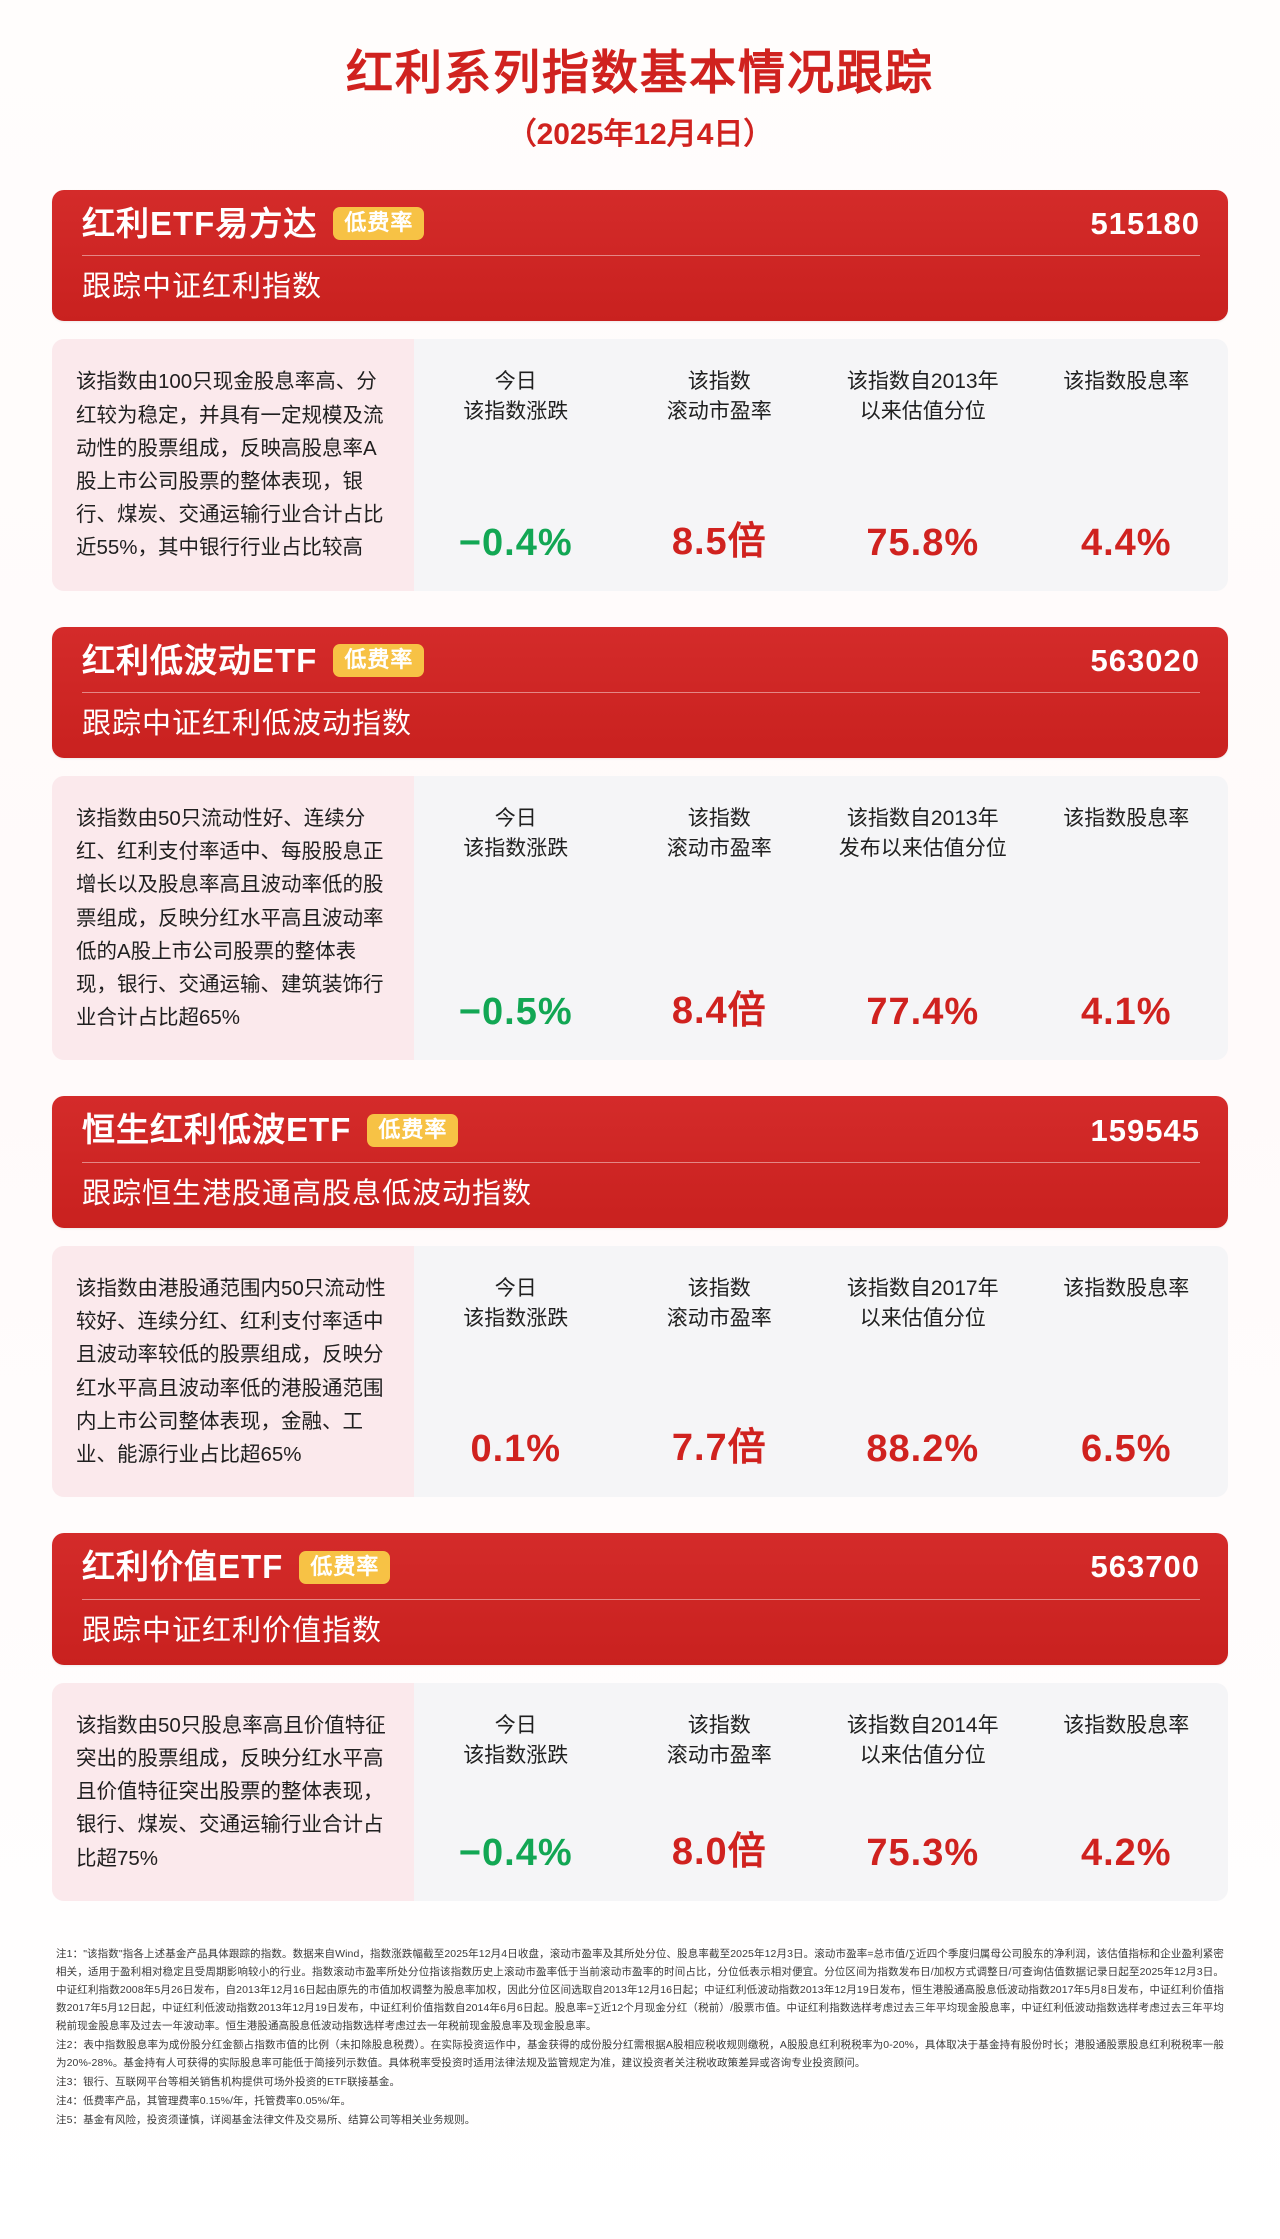 This screenshot has height=2239, width=1280. Describe the element at coordinates (719, 1448) in the screenshot. I see `metric-value: 7.7倍` at that location.